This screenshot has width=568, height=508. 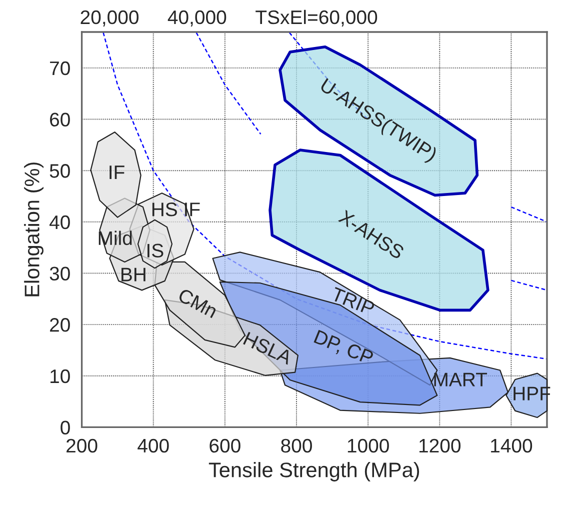 What do you see at coordinates (60, 68) in the screenshot?
I see `y-tick-label: 70` at bounding box center [60, 68].